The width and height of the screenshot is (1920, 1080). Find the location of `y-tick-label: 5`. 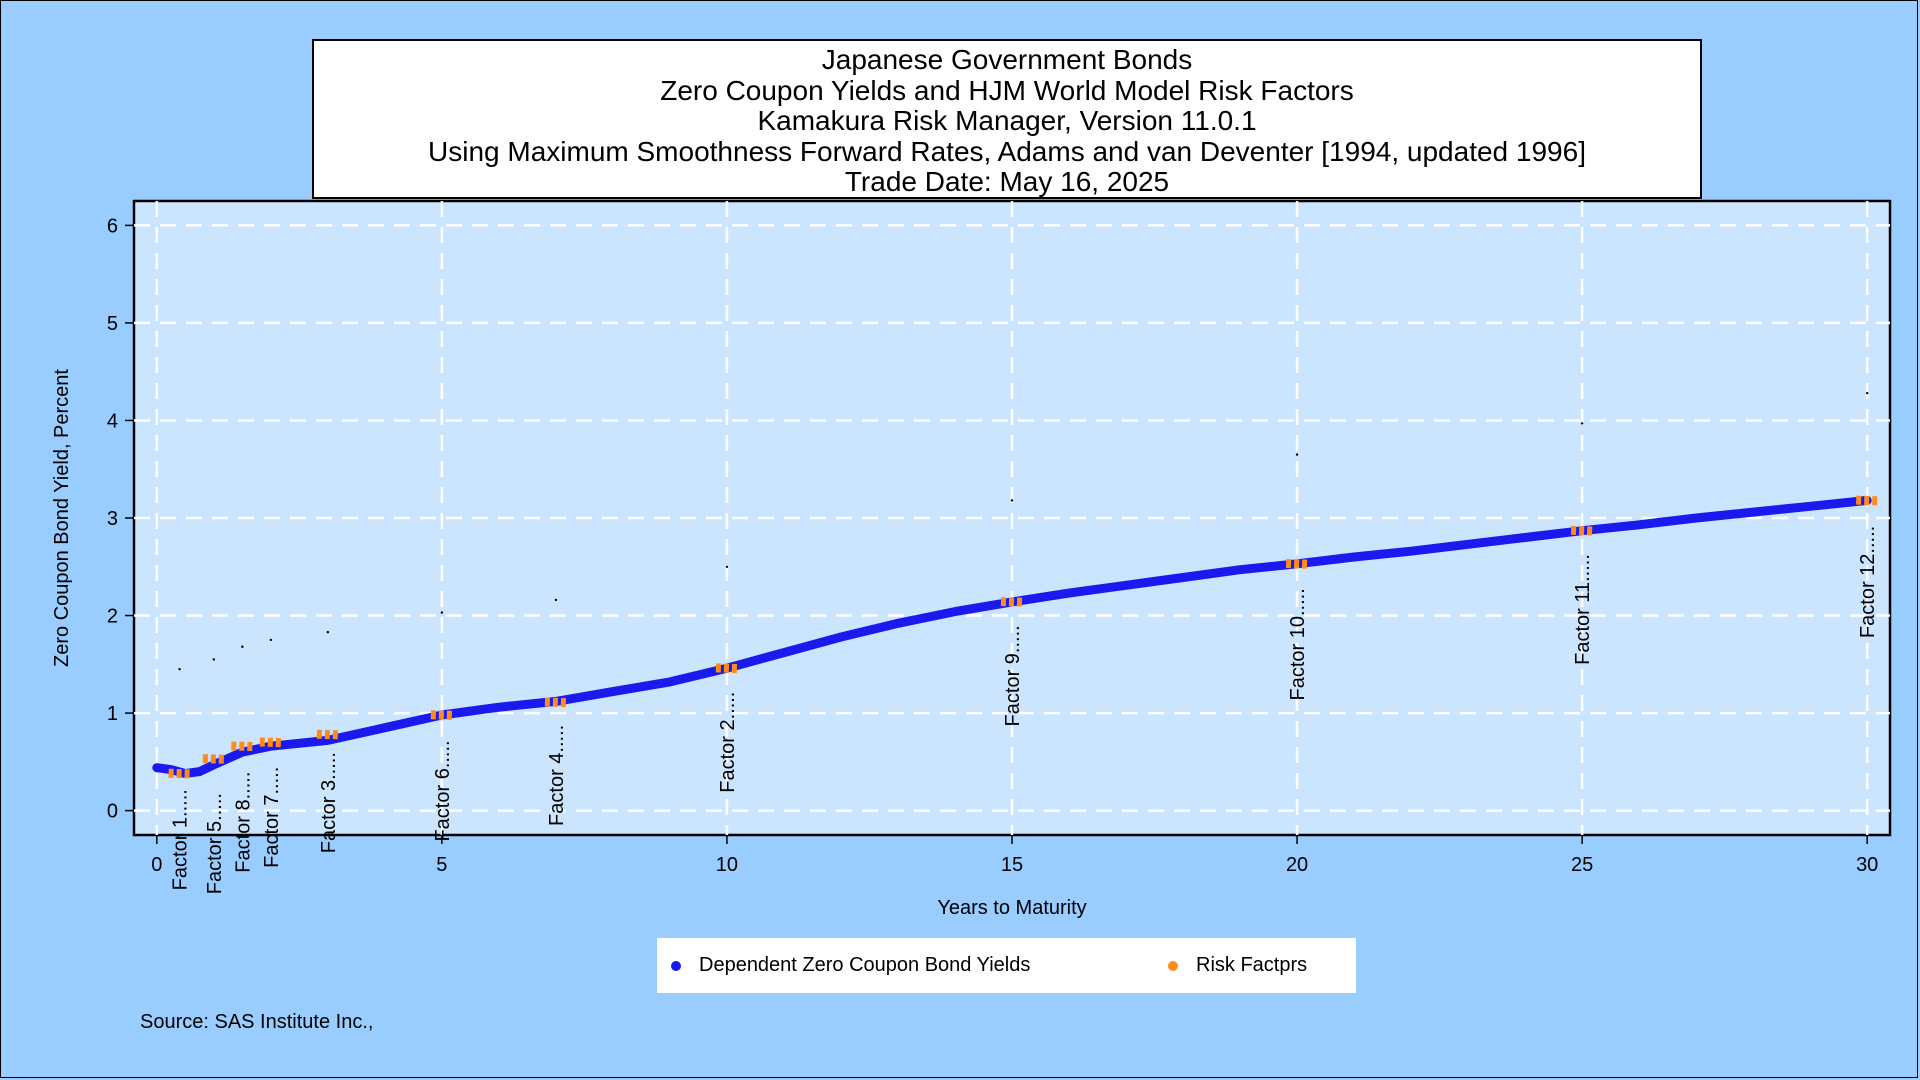

y-tick-label: 5 is located at coordinates (112, 324).